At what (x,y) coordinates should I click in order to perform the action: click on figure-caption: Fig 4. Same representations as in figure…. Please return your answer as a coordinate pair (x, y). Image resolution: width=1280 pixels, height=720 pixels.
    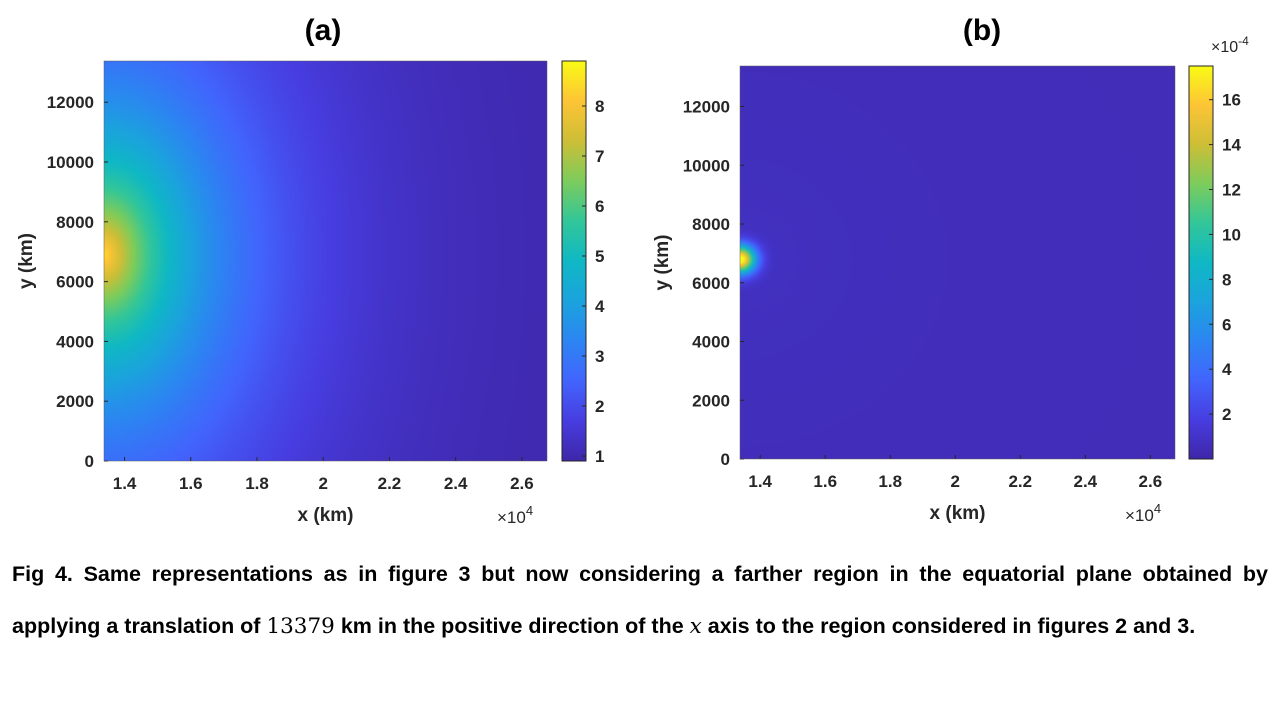
    Looking at the image, I should click on (640, 600).